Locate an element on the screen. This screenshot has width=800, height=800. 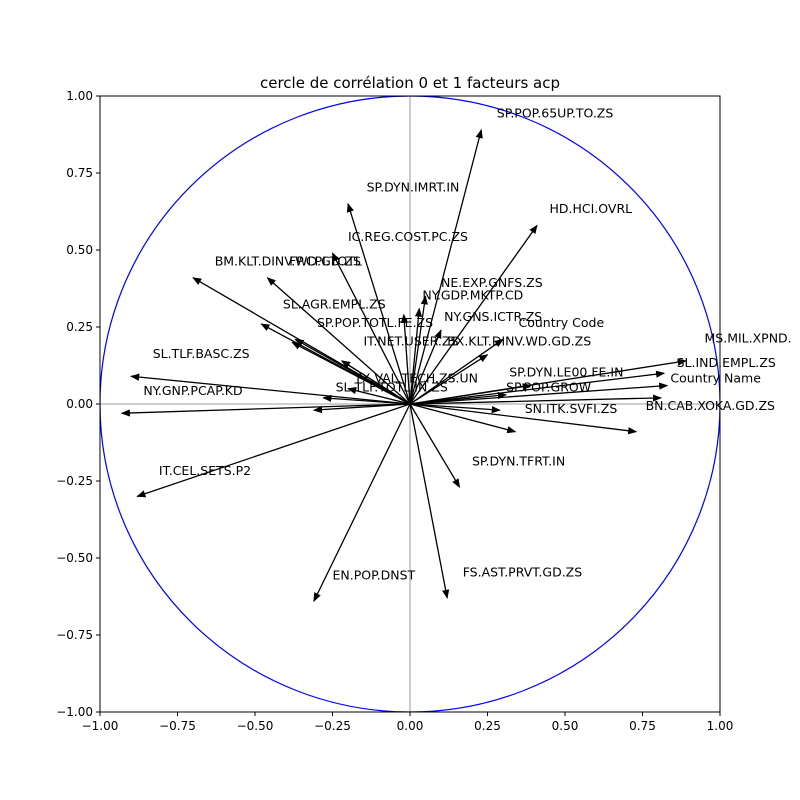
vector-label: Country Code is located at coordinates (562, 322).